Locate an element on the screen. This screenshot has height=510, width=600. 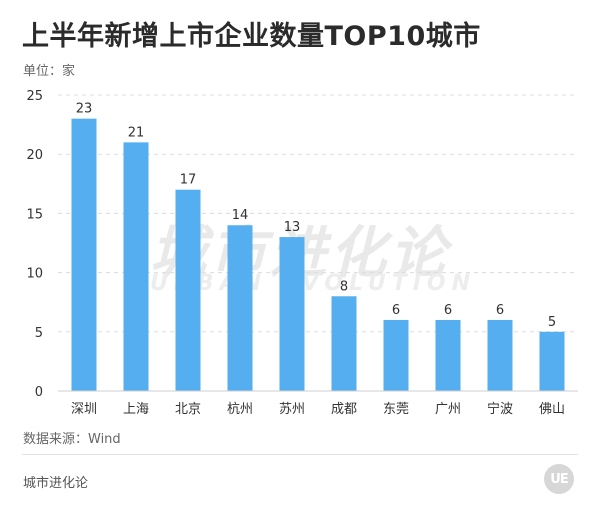
y-tick-label: 5 is located at coordinates (39, 333).